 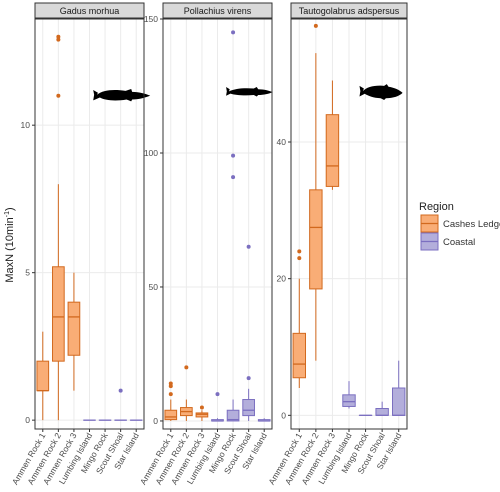 I want to click on y-axis-title-sup: -1, so click(x=7, y=214).